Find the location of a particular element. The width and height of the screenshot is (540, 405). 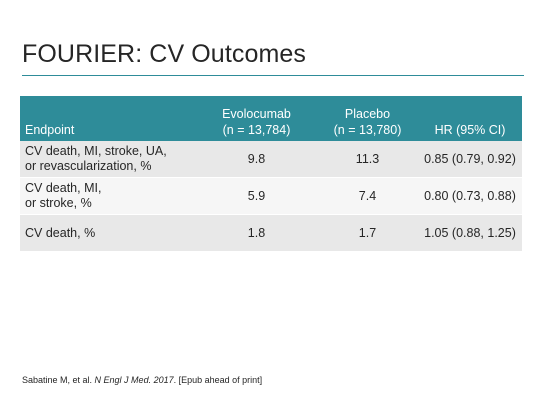

endpoint-text: CV death, % is located at coordinates (60, 232).